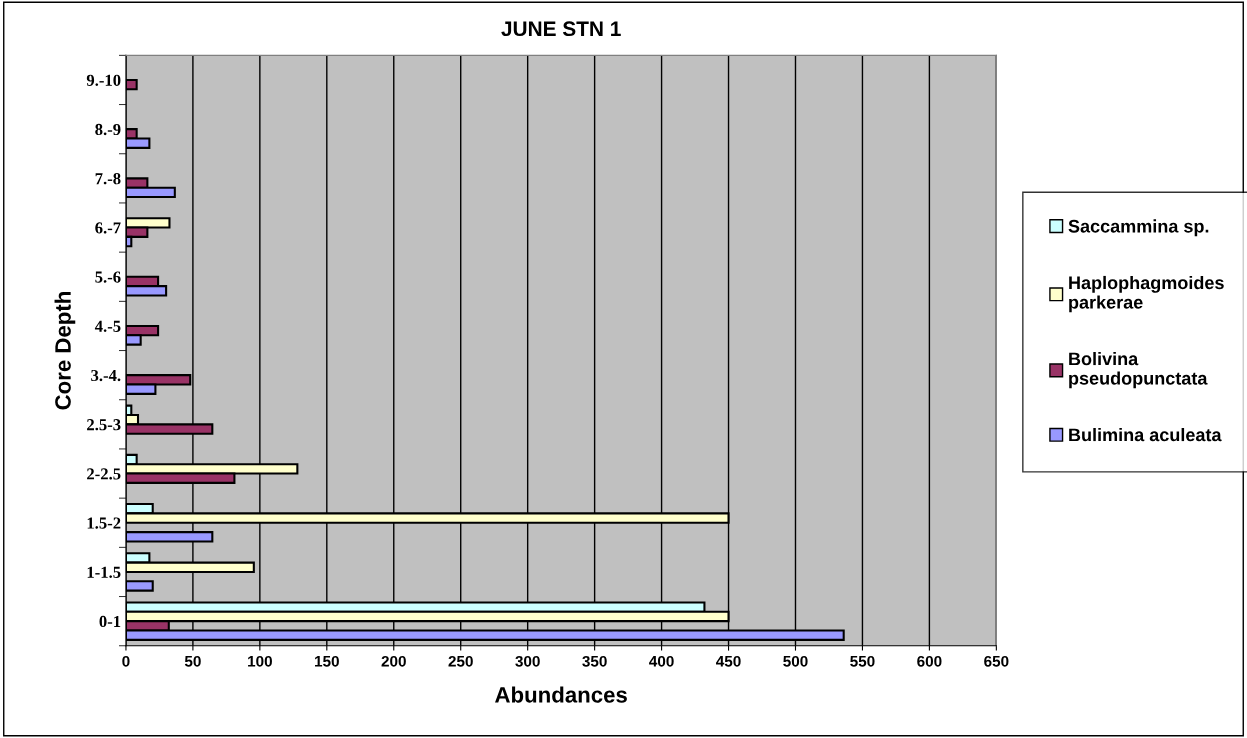 The width and height of the screenshot is (1247, 738). Describe the element at coordinates (1138, 228) in the screenshot. I see `legend-label: Saccammina sp.` at that location.